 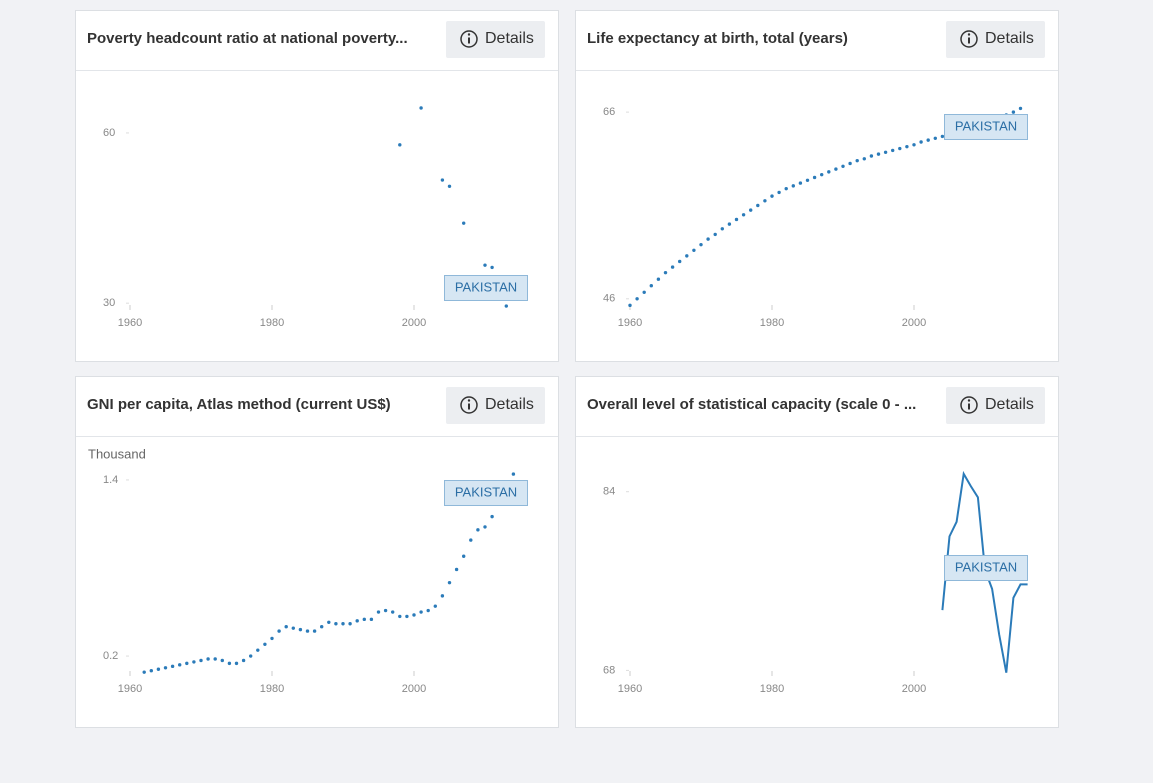 What do you see at coordinates (414, 323) in the screenshot?
I see `x-tick-label: 2000` at bounding box center [414, 323].